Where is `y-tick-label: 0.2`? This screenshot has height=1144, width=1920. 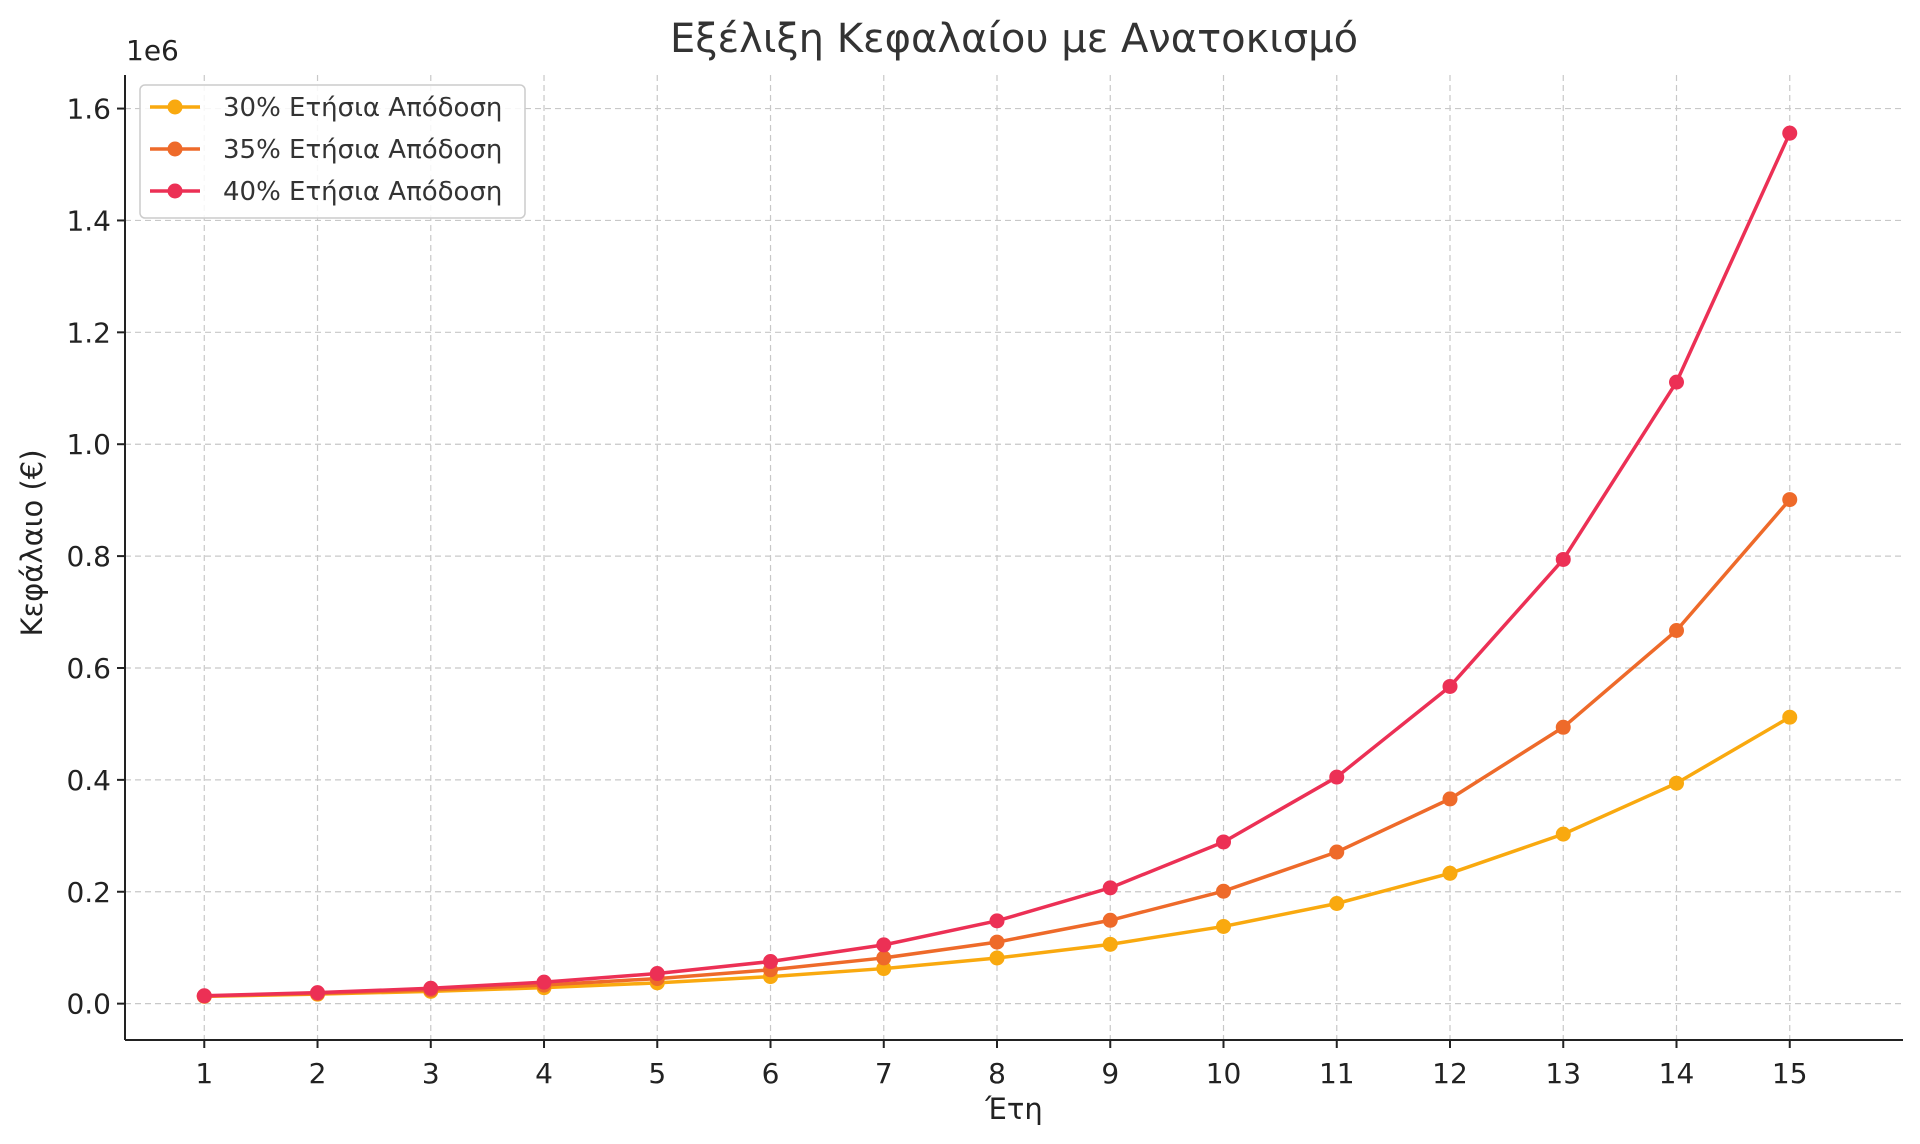
y-tick-label: 0.2 is located at coordinates (88, 892).